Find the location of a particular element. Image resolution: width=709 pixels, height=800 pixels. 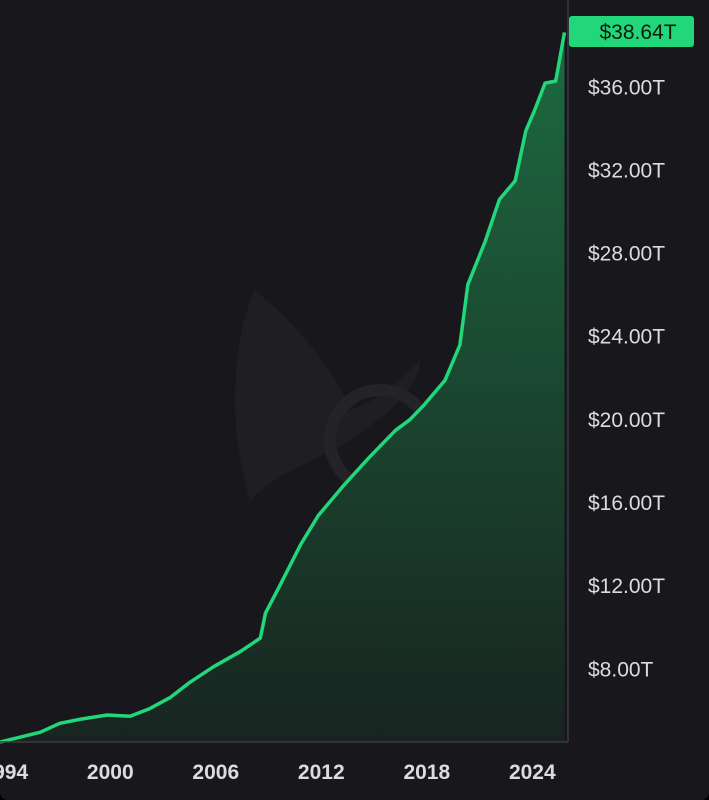

x-tick-label: 2012 is located at coordinates (321, 772).